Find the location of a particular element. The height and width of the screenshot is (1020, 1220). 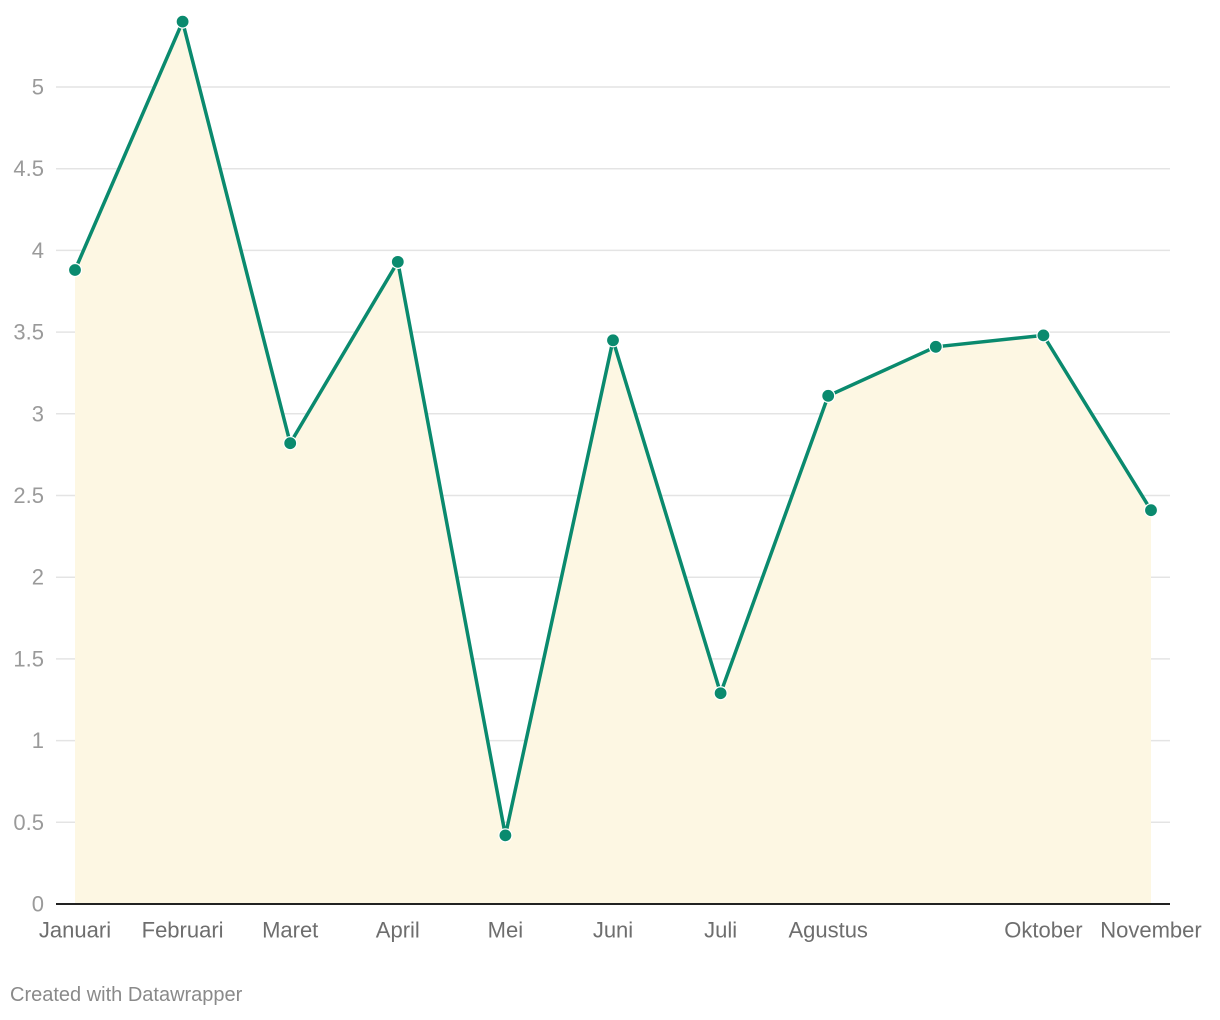

x-tick-label: Maret is located at coordinates (290, 930).